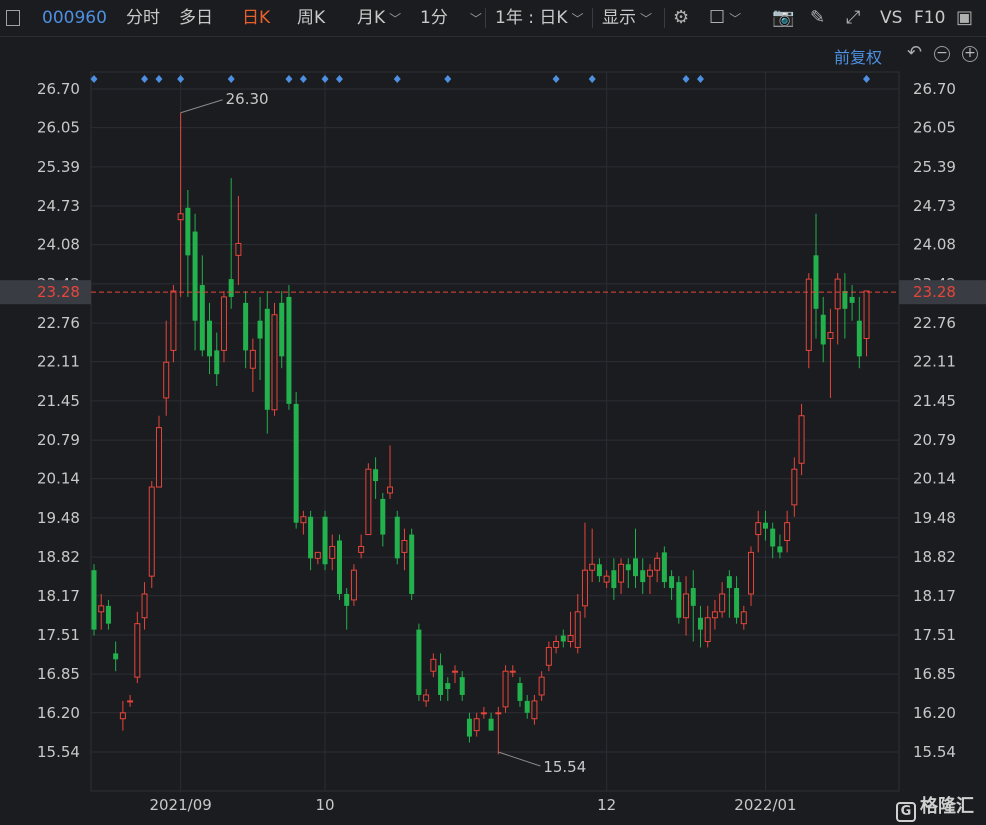 The image size is (986, 825). I want to click on zoom-out-icon: −, so click(942, 54).